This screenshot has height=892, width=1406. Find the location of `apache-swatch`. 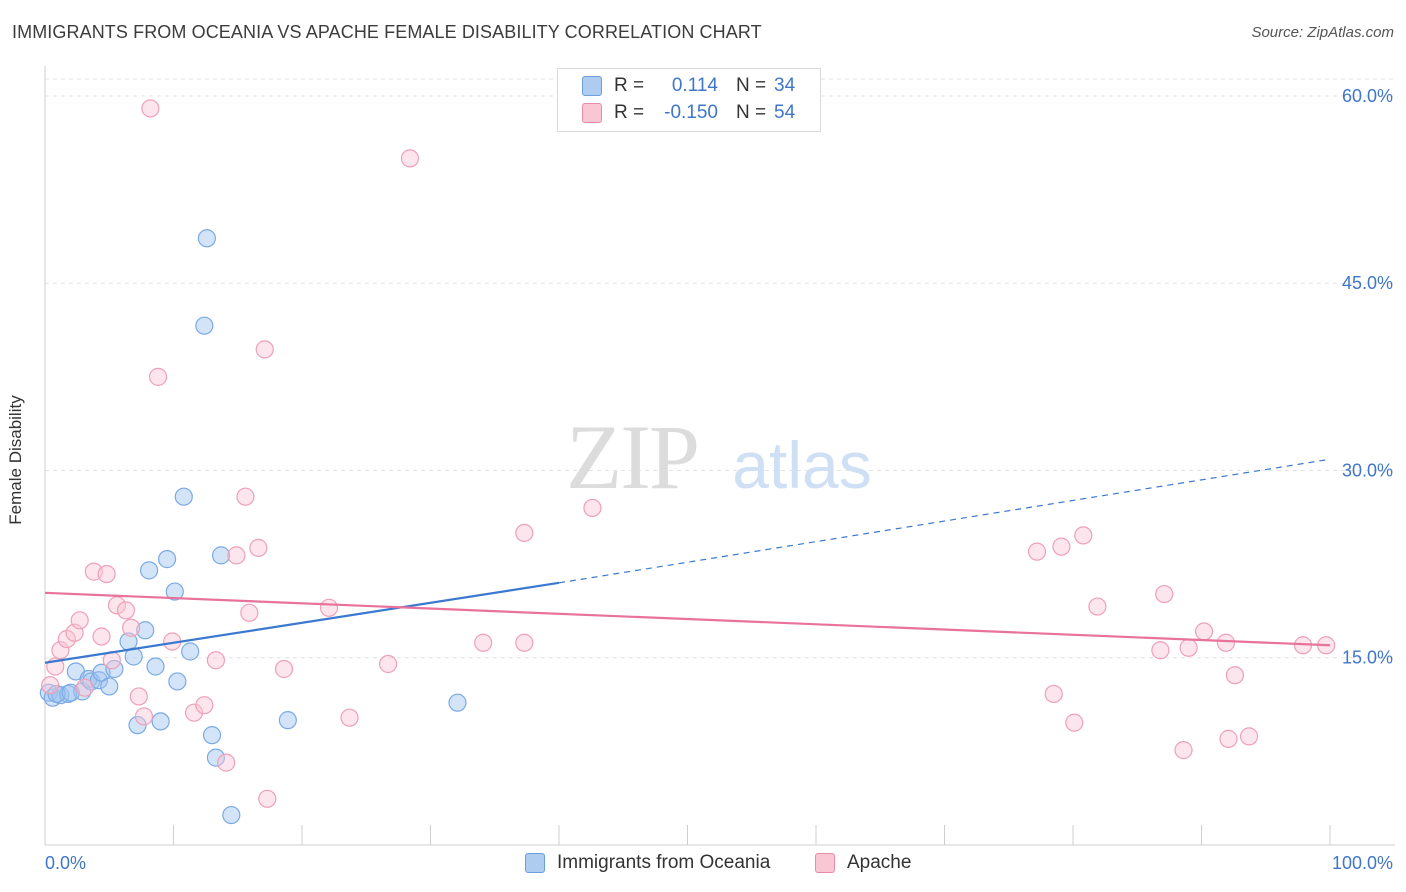

apache-swatch is located at coordinates (592, 113).